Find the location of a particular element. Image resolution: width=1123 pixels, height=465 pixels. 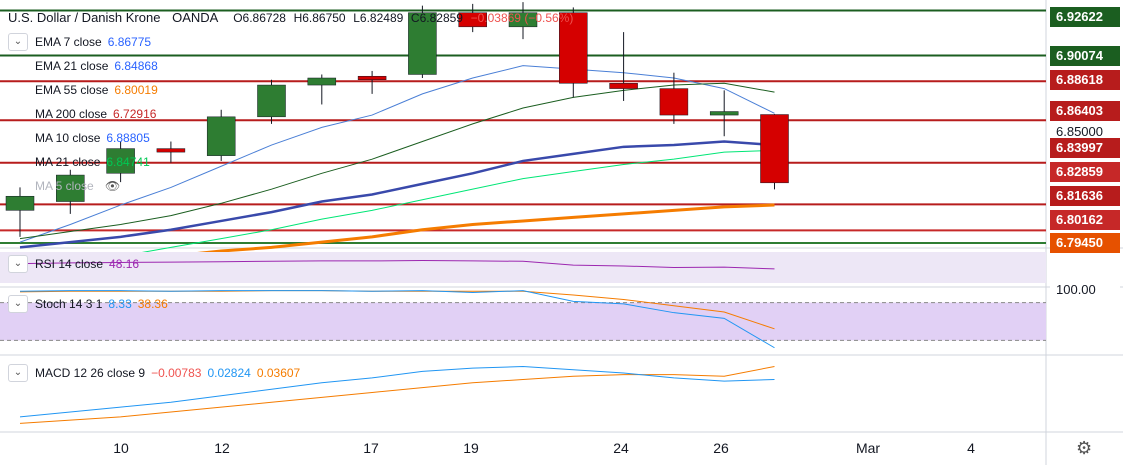

legend-ma10: MA 10 close 6.88805 is located at coordinates (92, 138).